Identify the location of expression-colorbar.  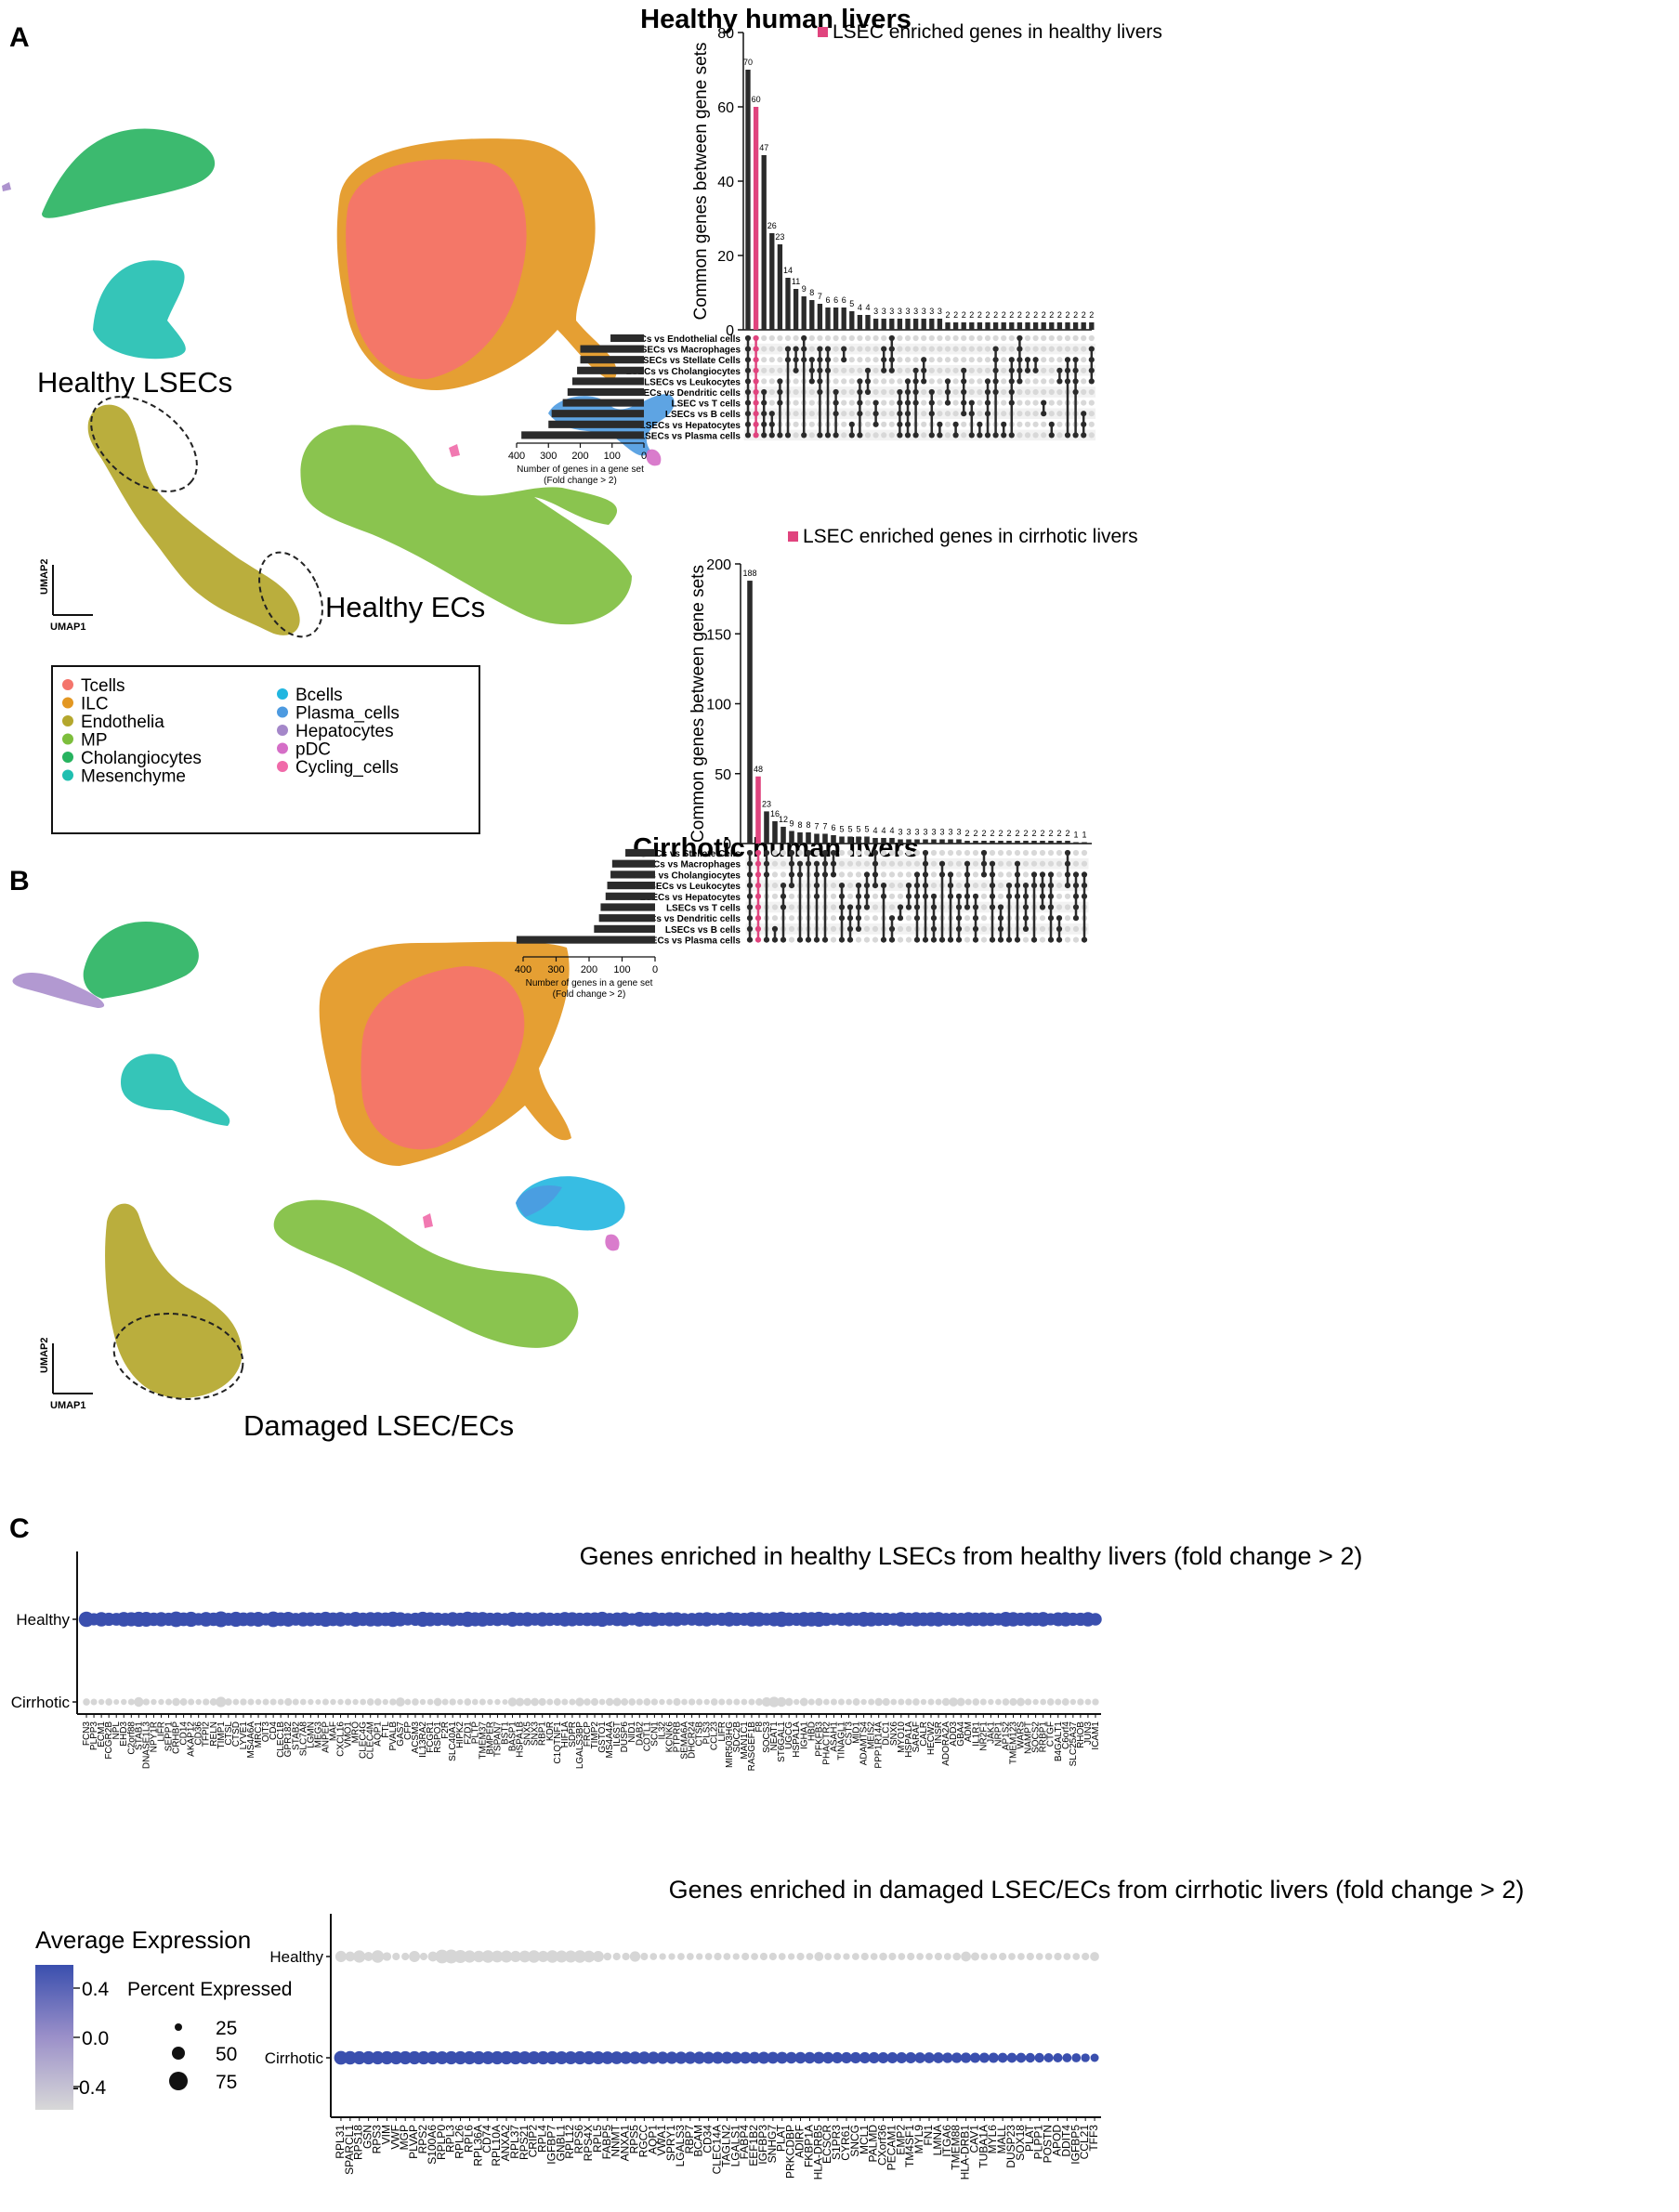
(54, 2037).